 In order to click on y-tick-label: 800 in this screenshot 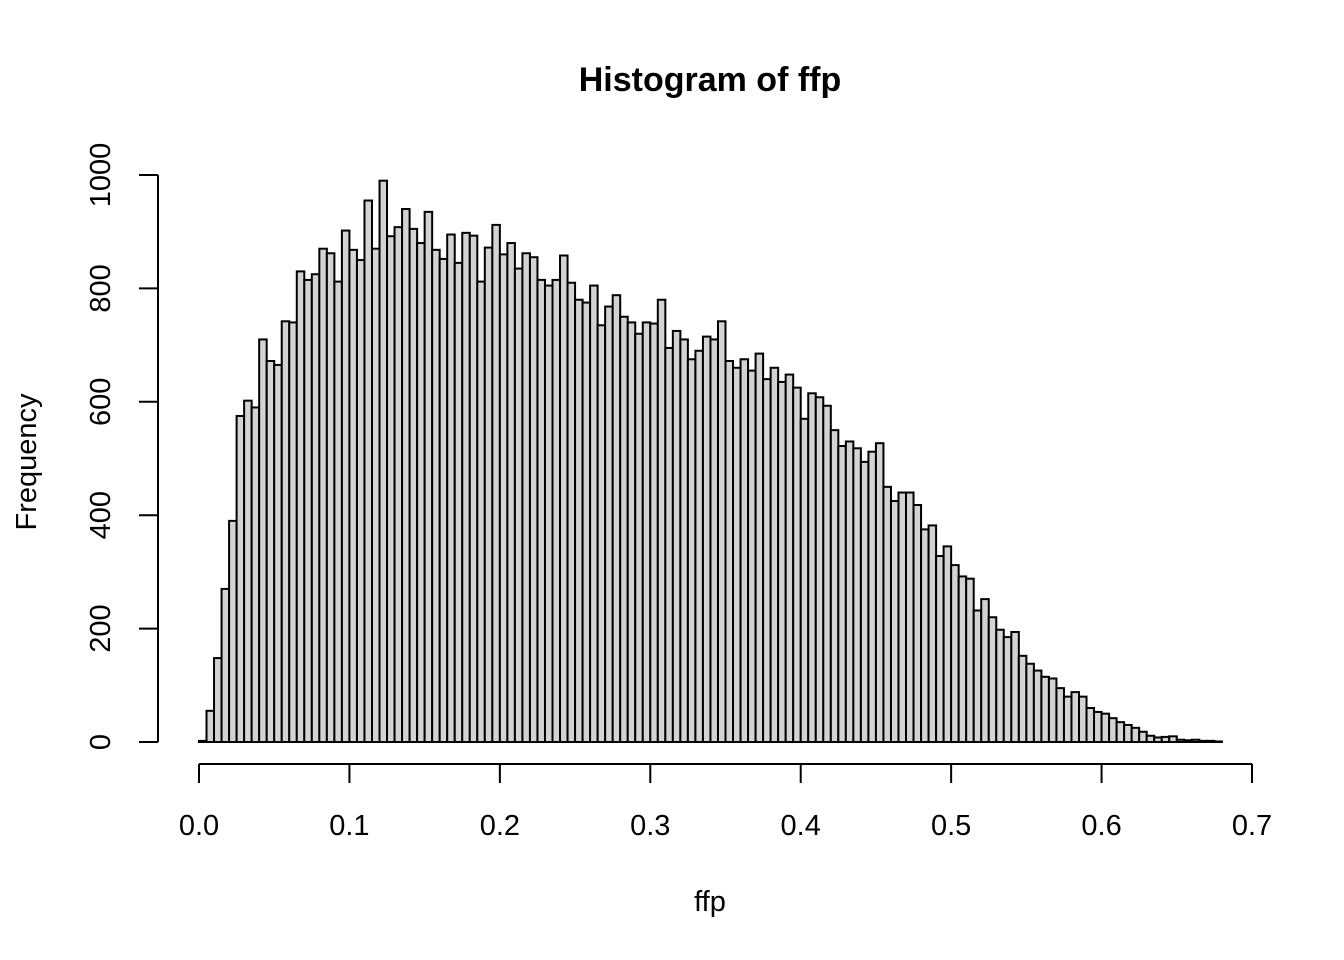, I will do `click(101, 288)`.